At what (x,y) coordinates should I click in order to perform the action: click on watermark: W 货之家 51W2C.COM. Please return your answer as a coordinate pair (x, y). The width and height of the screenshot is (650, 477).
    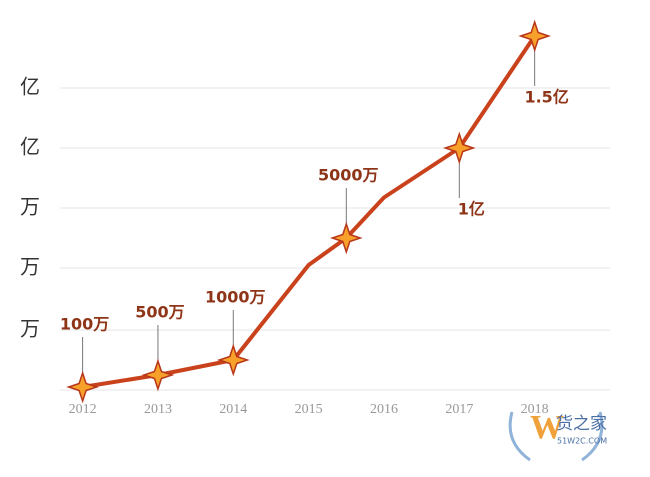
    Looking at the image, I should click on (557, 435).